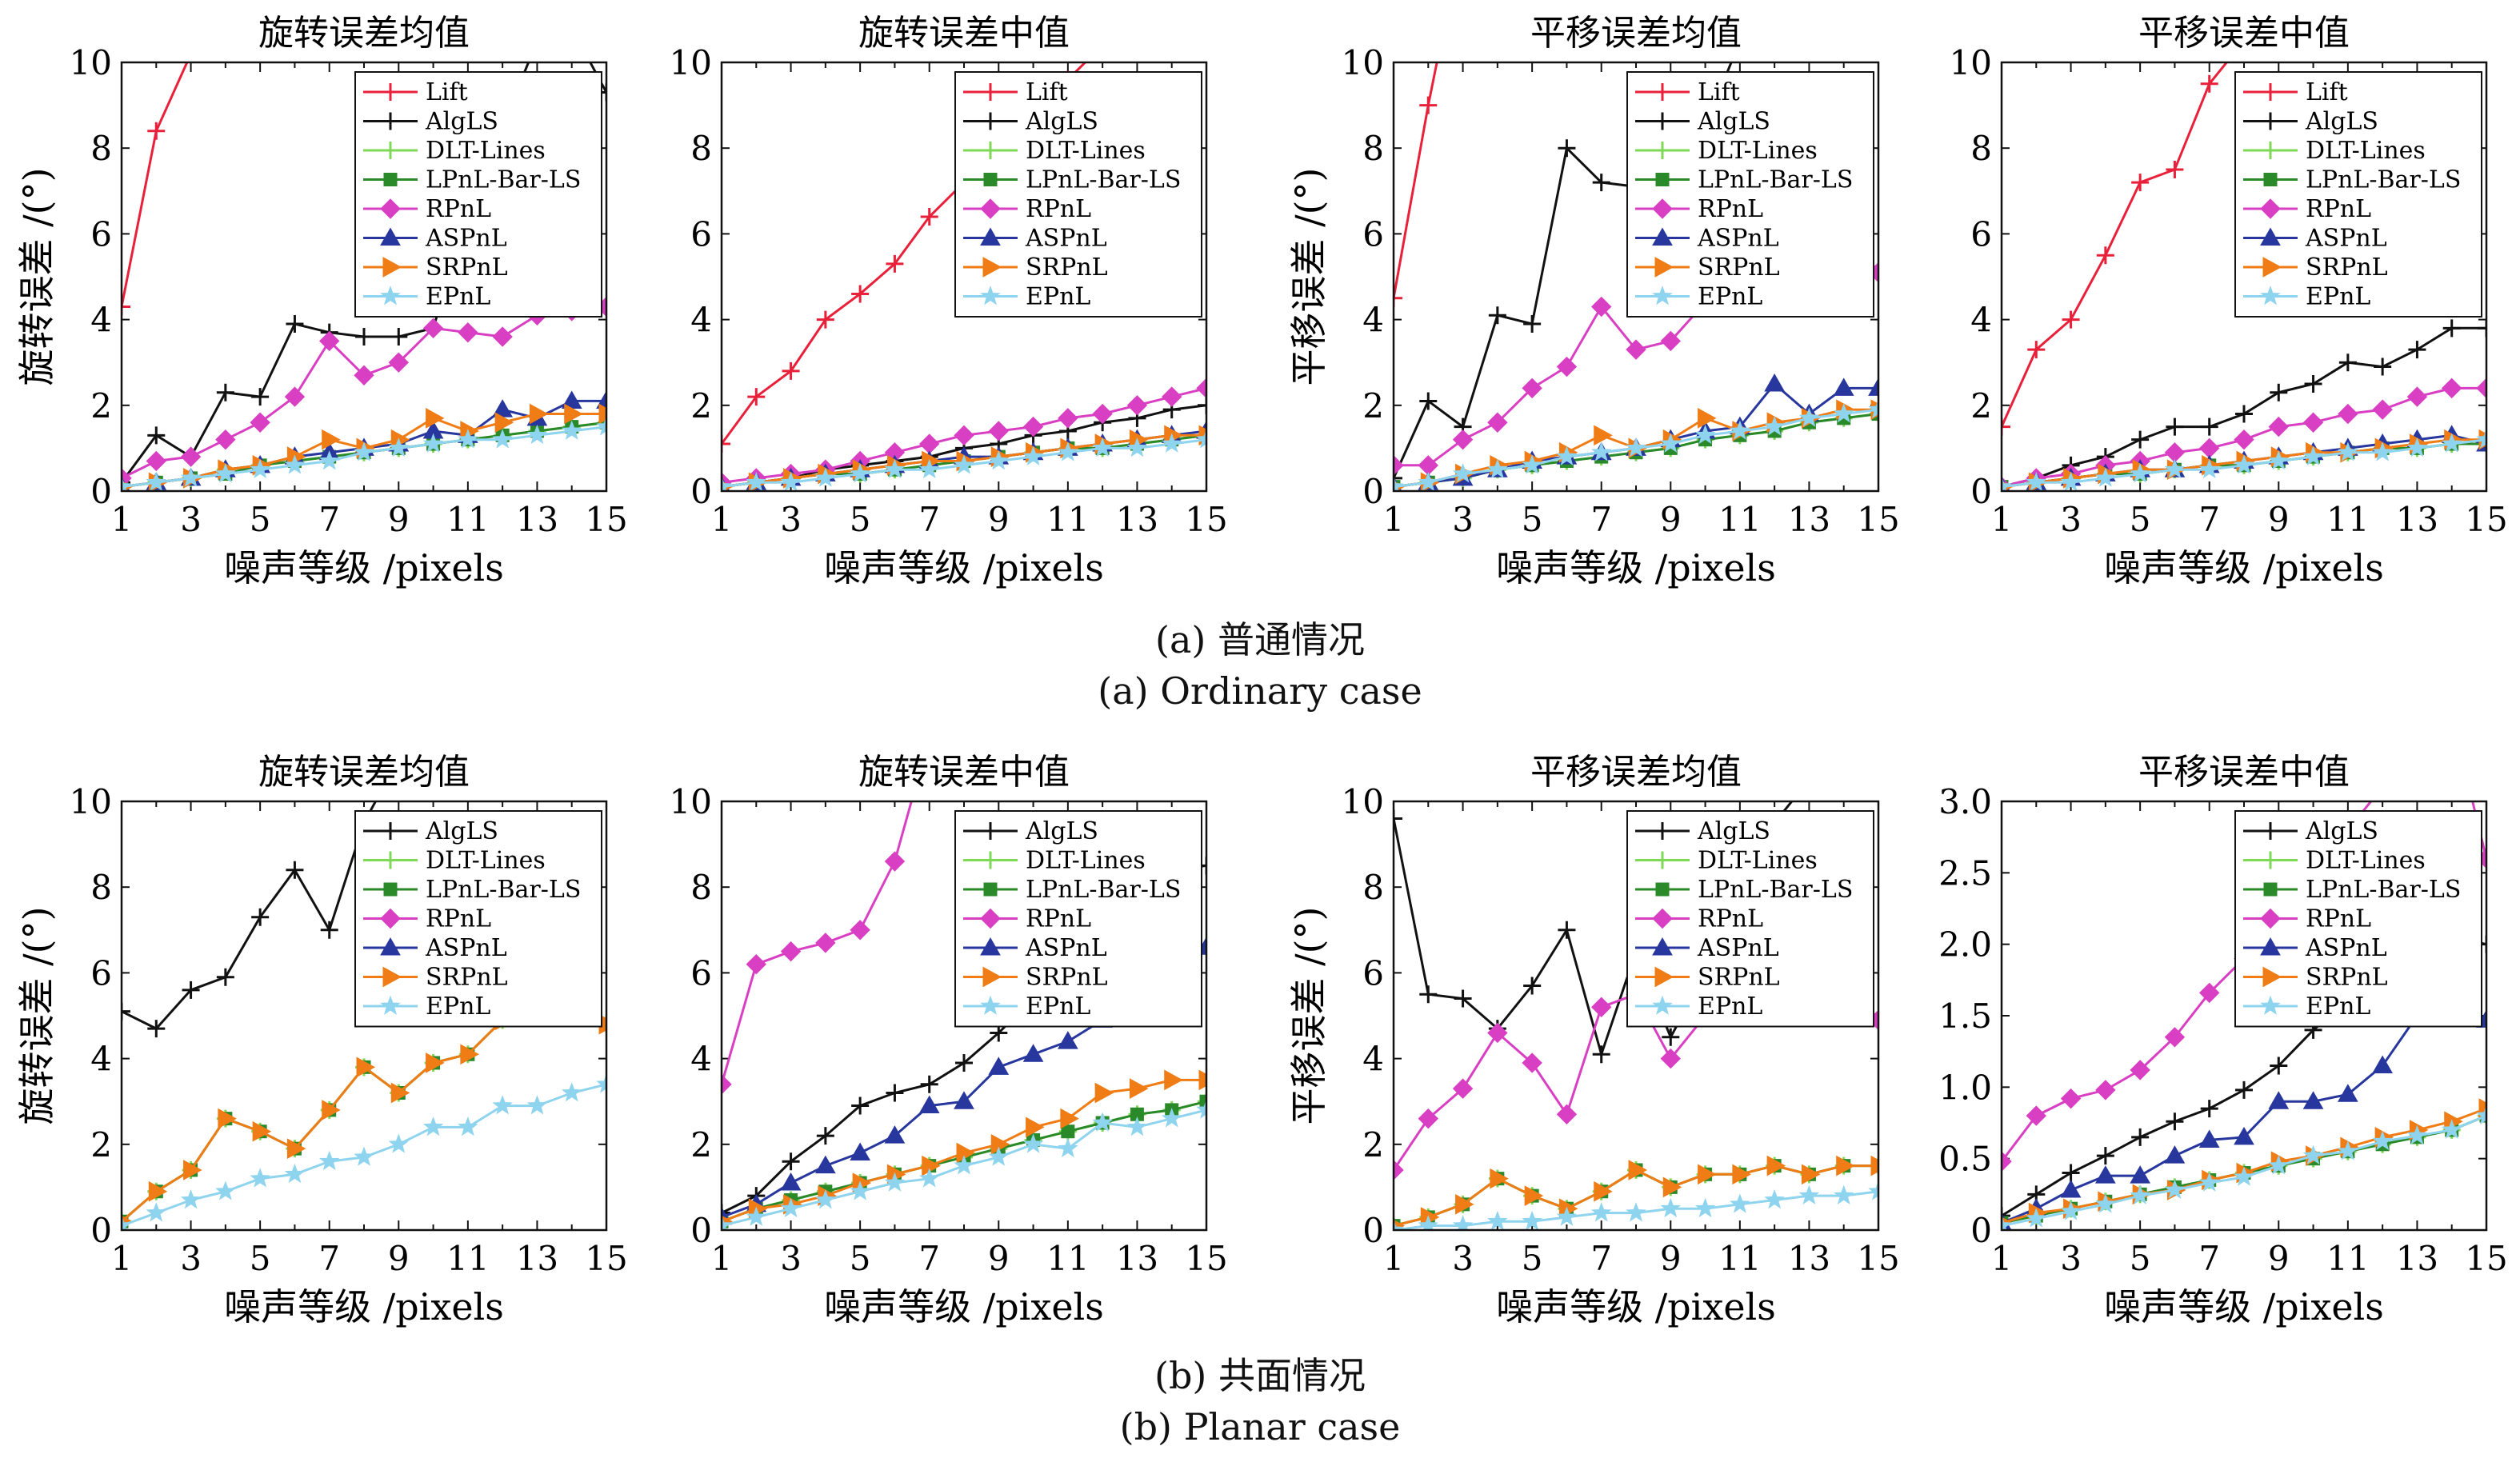 The width and height of the screenshot is (2520, 1462). What do you see at coordinates (2140, 1258) in the screenshot?
I see `x-tick-label: 5` at bounding box center [2140, 1258].